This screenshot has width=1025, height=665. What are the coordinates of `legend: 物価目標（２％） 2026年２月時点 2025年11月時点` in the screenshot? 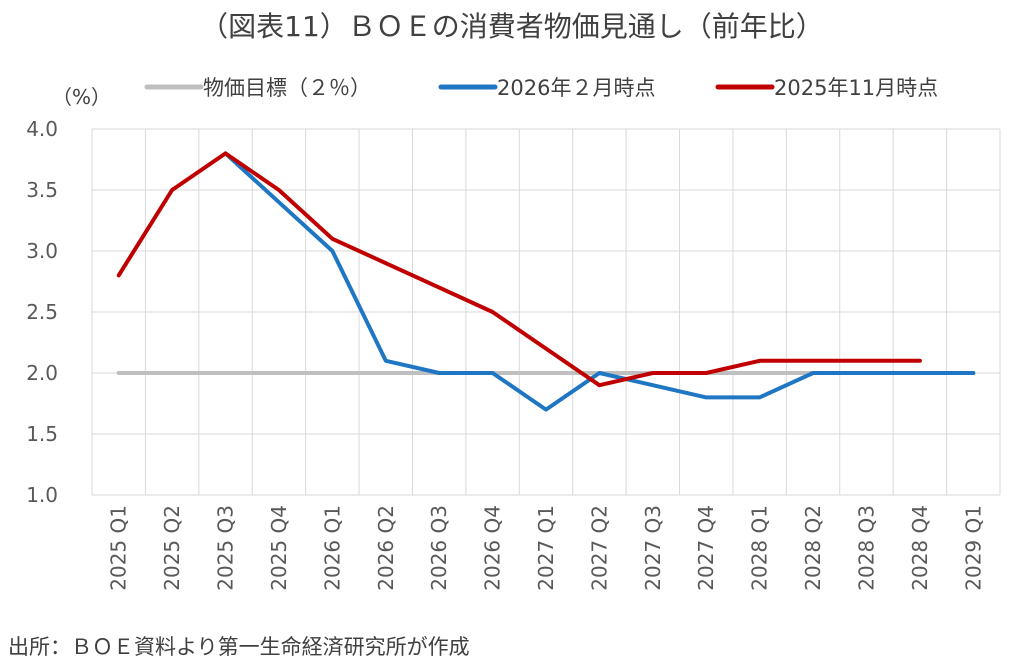 It's located at (541, 88).